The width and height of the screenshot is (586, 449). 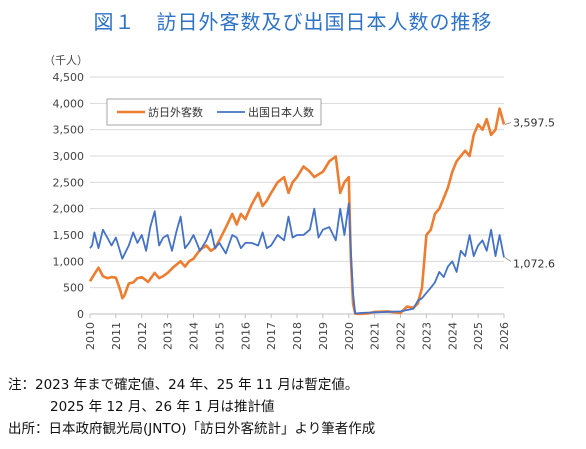 I want to click on y-tick-label: 3,000, so click(x=69, y=156).